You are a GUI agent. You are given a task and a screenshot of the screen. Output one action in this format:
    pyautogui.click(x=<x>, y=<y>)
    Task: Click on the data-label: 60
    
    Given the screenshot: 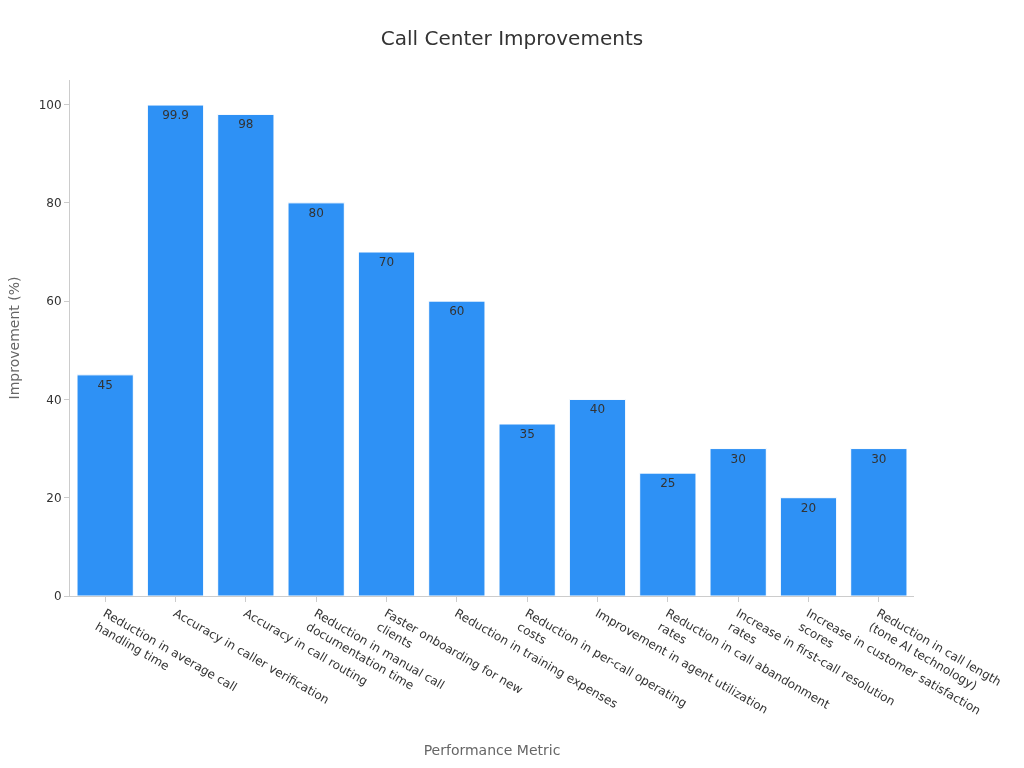 What is the action you would take?
    pyautogui.click(x=457, y=311)
    